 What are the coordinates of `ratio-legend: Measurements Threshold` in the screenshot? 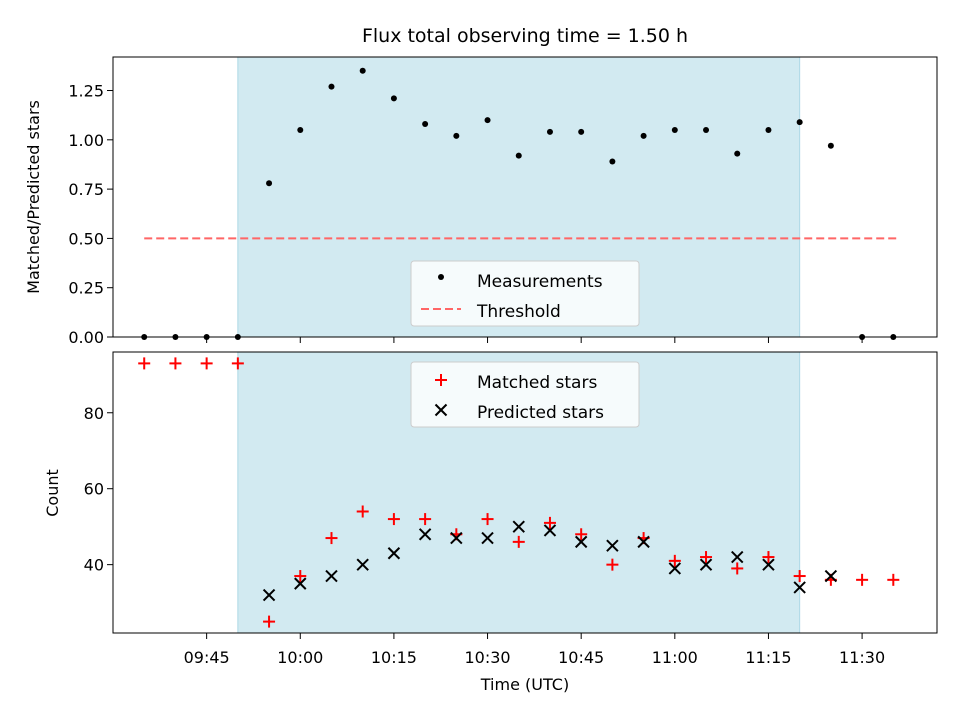 It's located at (525, 293).